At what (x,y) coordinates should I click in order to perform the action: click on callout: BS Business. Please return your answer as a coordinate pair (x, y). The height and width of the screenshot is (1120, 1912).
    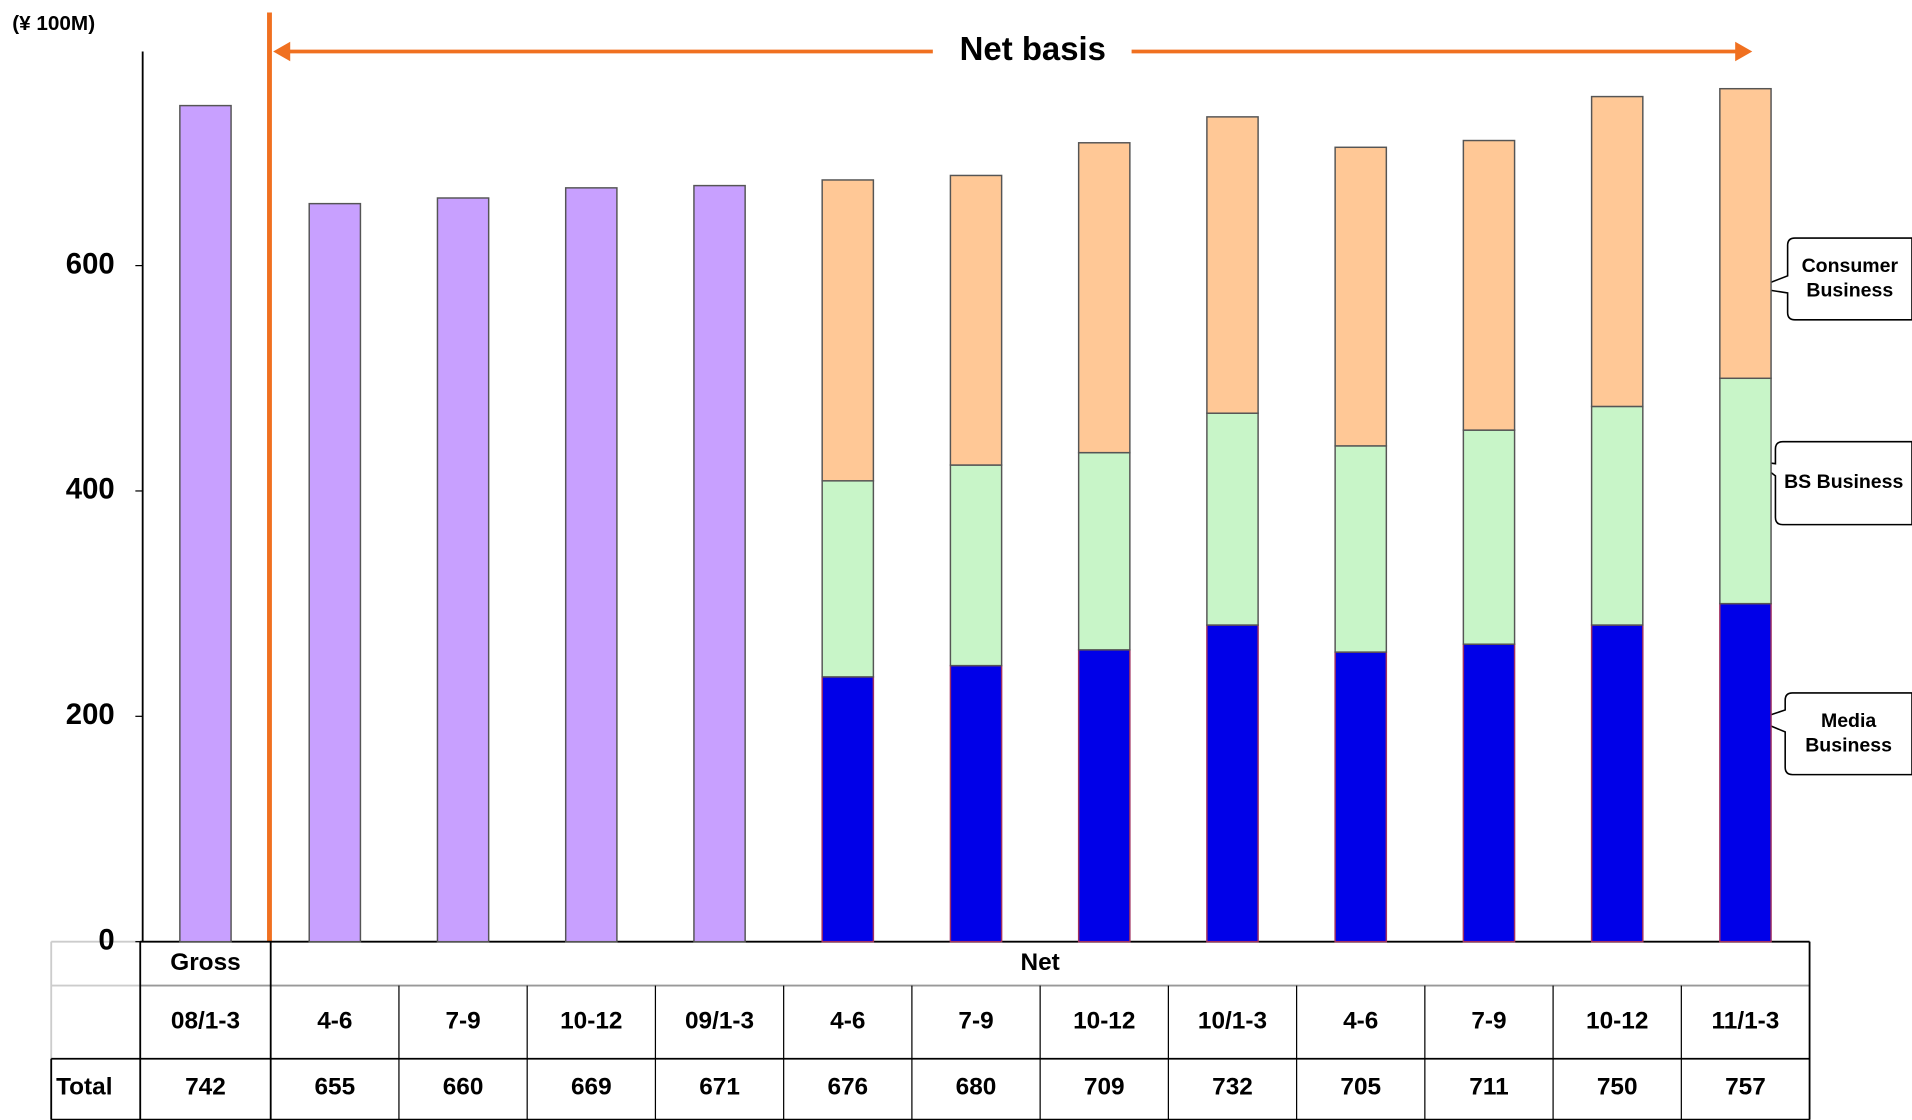
    Looking at the image, I should click on (1844, 482).